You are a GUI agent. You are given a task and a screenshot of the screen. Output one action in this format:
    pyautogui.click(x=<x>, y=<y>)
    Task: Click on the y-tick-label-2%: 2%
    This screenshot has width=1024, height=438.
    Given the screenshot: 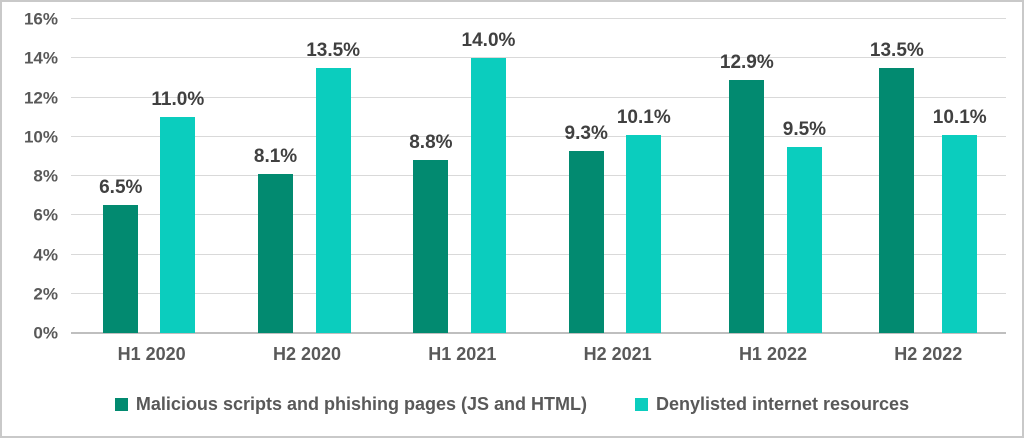 What is the action you would take?
    pyautogui.click(x=45, y=294)
    